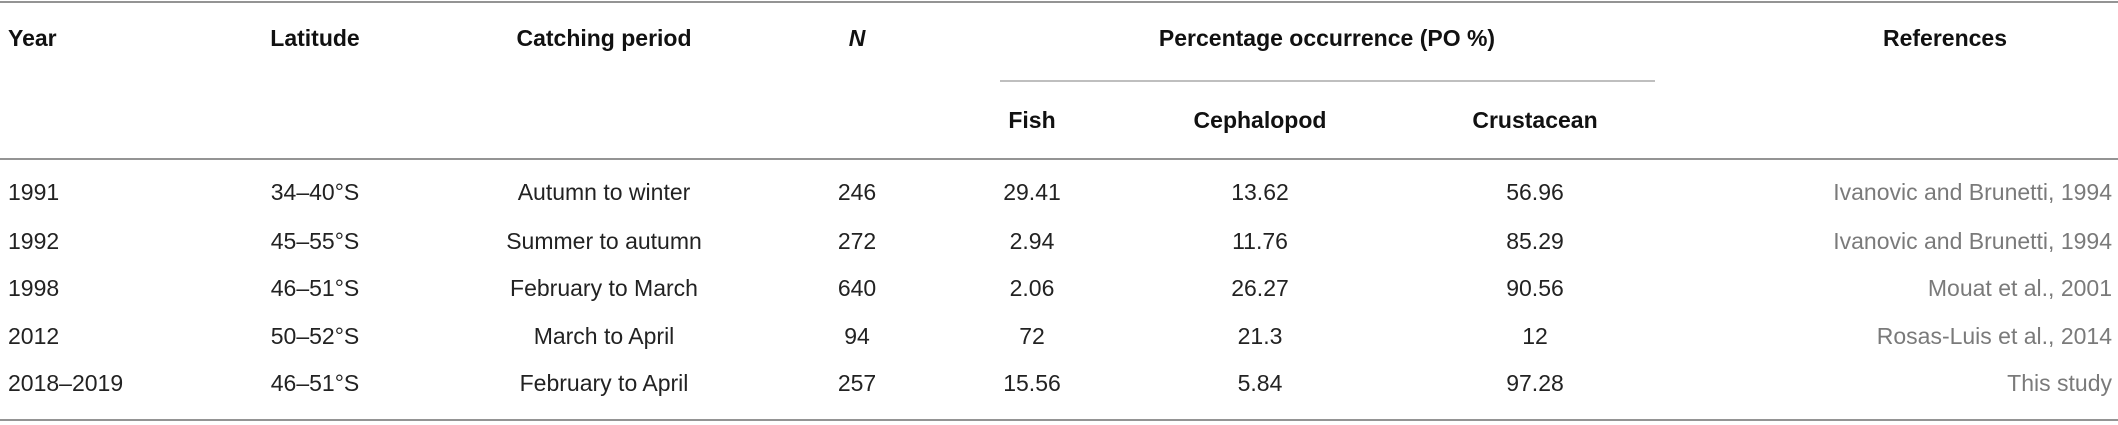 This screenshot has width=2118, height=425. Describe the element at coordinates (1535, 288) in the screenshot. I see `cell: 90.56` at that location.